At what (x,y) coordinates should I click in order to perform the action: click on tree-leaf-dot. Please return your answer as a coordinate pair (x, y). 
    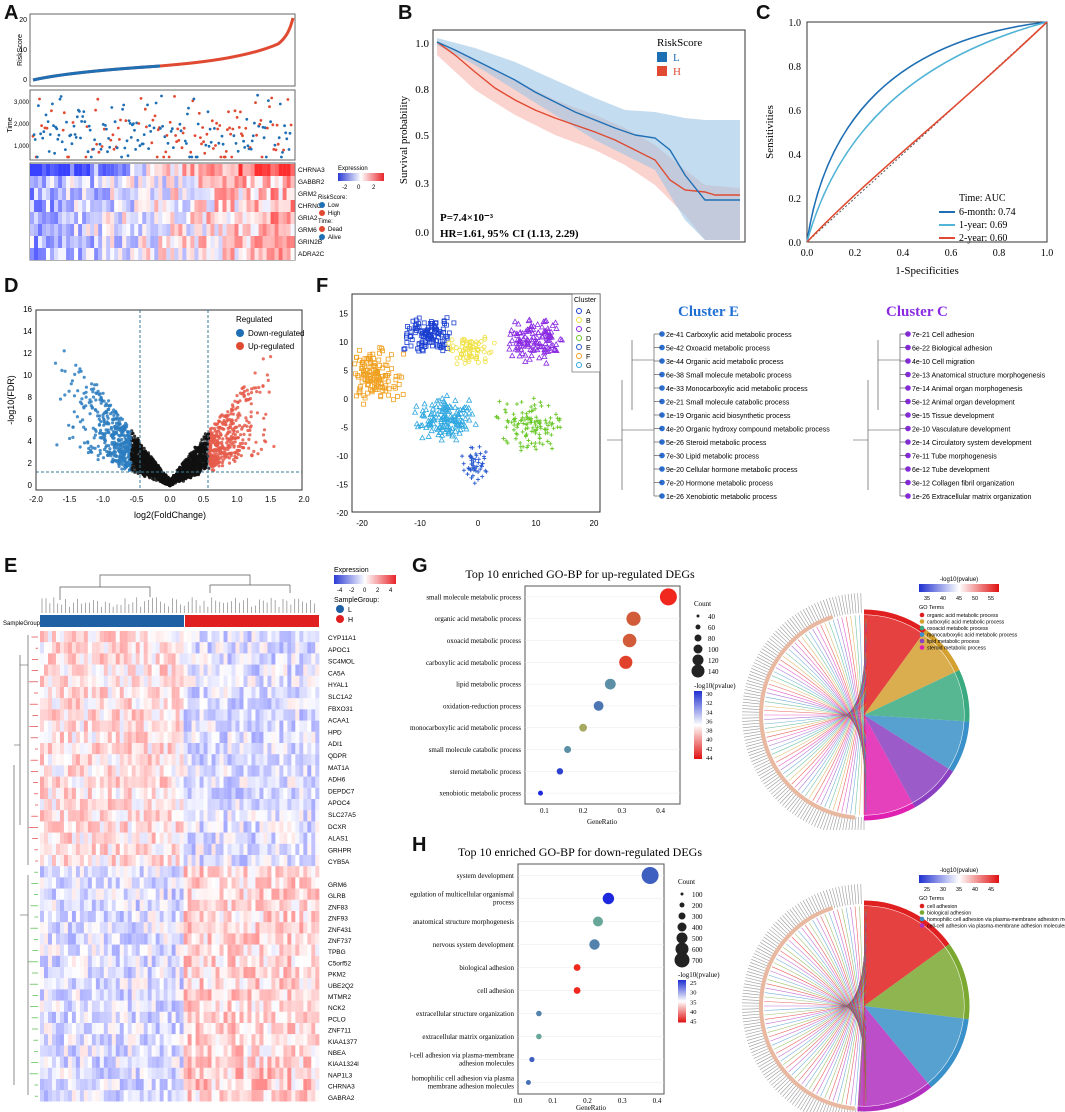
    Looking at the image, I should click on (662, 374).